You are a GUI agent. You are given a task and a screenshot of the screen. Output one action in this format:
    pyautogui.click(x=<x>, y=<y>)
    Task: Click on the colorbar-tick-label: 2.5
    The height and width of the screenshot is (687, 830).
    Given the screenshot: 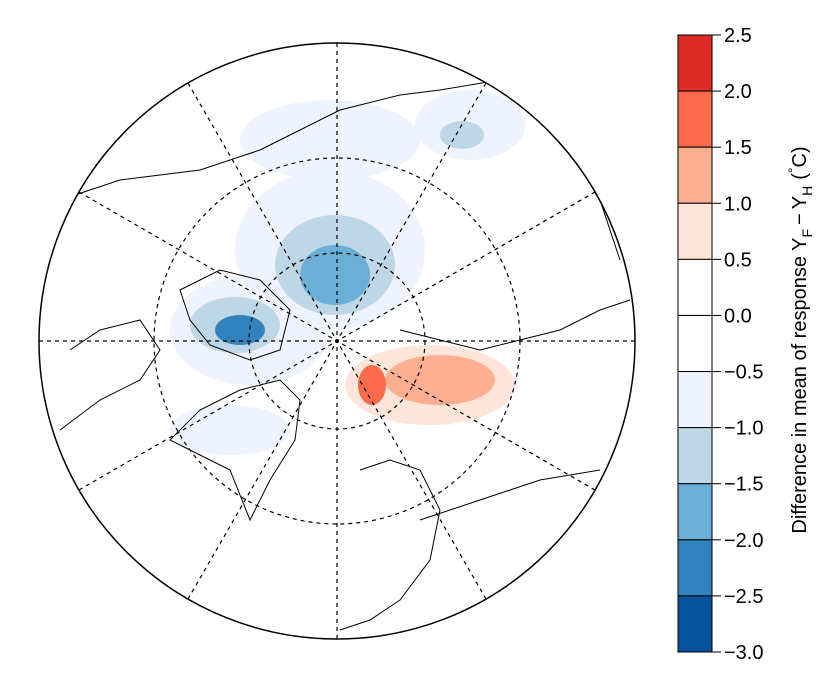 What is the action you would take?
    pyautogui.click(x=738, y=36)
    